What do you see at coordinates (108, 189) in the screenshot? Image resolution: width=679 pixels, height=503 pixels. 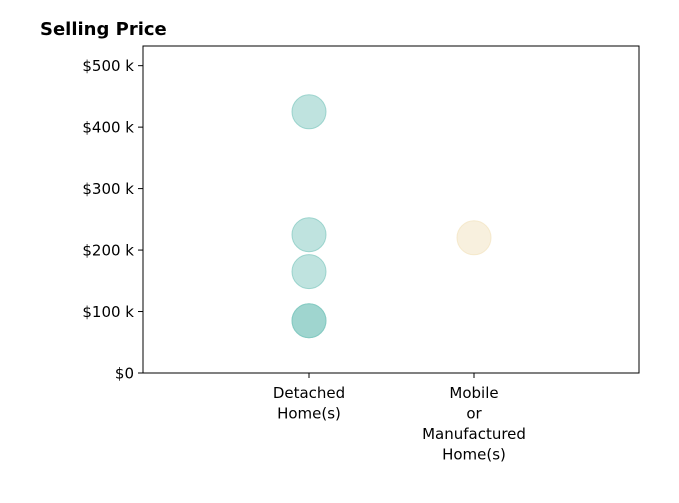 I see `y-tick-label: $300 k` at bounding box center [108, 189].